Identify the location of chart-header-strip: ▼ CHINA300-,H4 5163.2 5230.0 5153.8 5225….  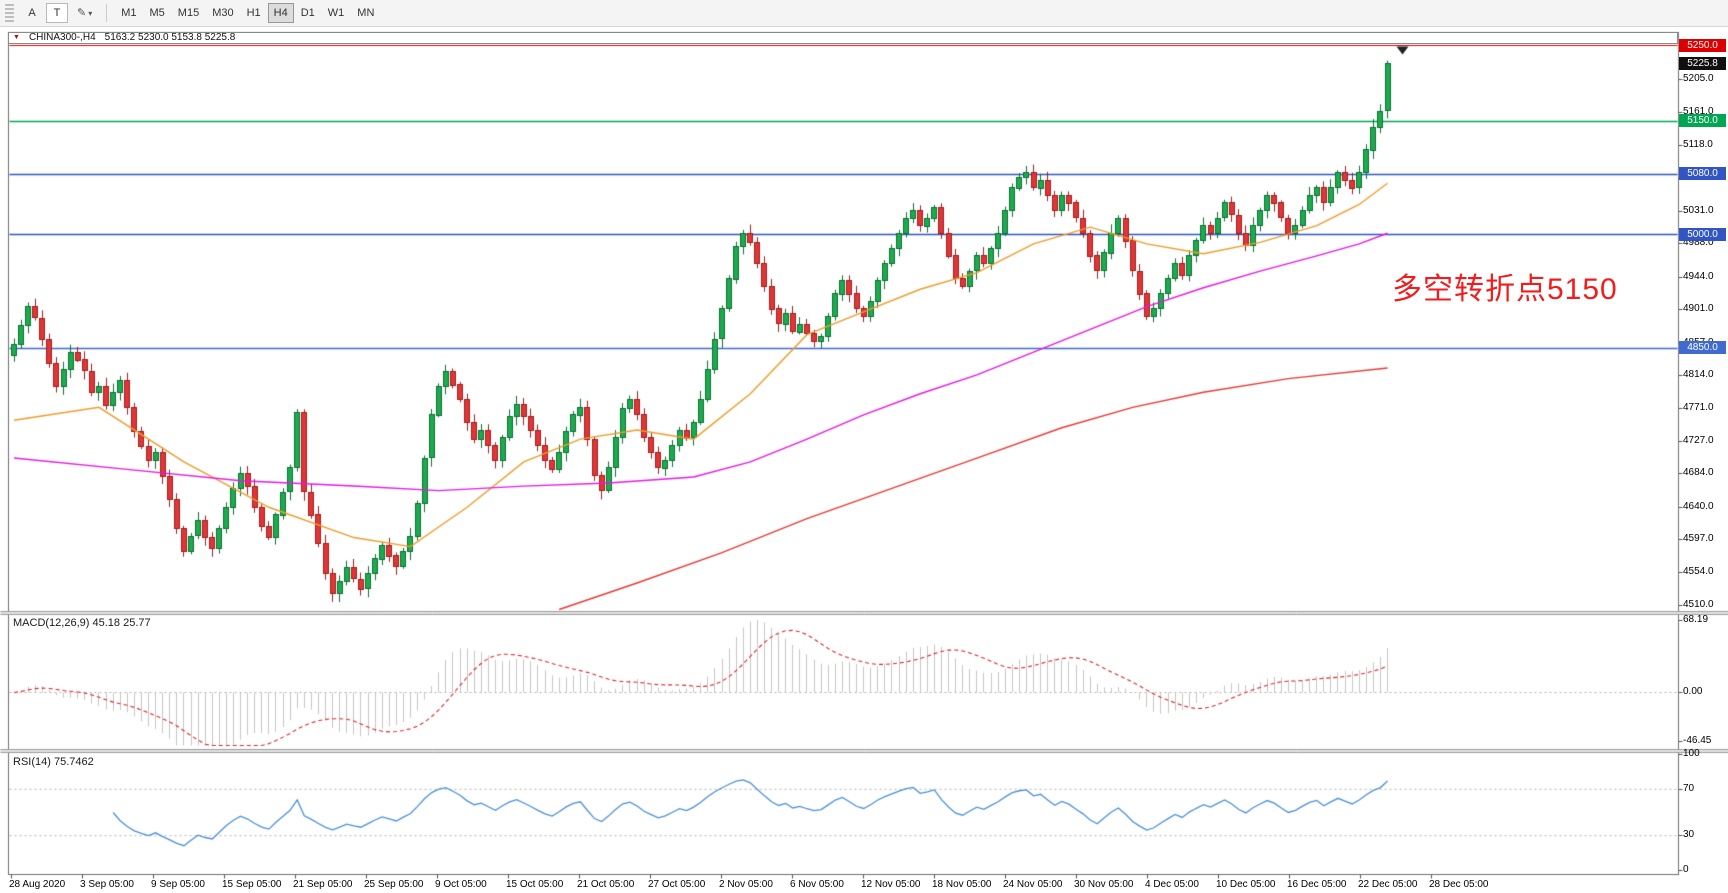
(843, 38).